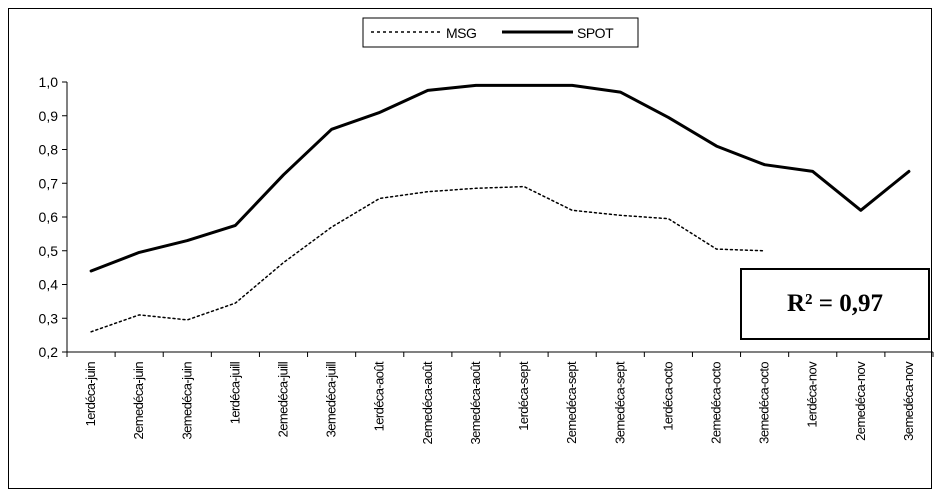 Image resolution: width=940 pixels, height=497 pixels. What do you see at coordinates (49, 251) in the screenshot?
I see `y-tick-label: 0,5` at bounding box center [49, 251].